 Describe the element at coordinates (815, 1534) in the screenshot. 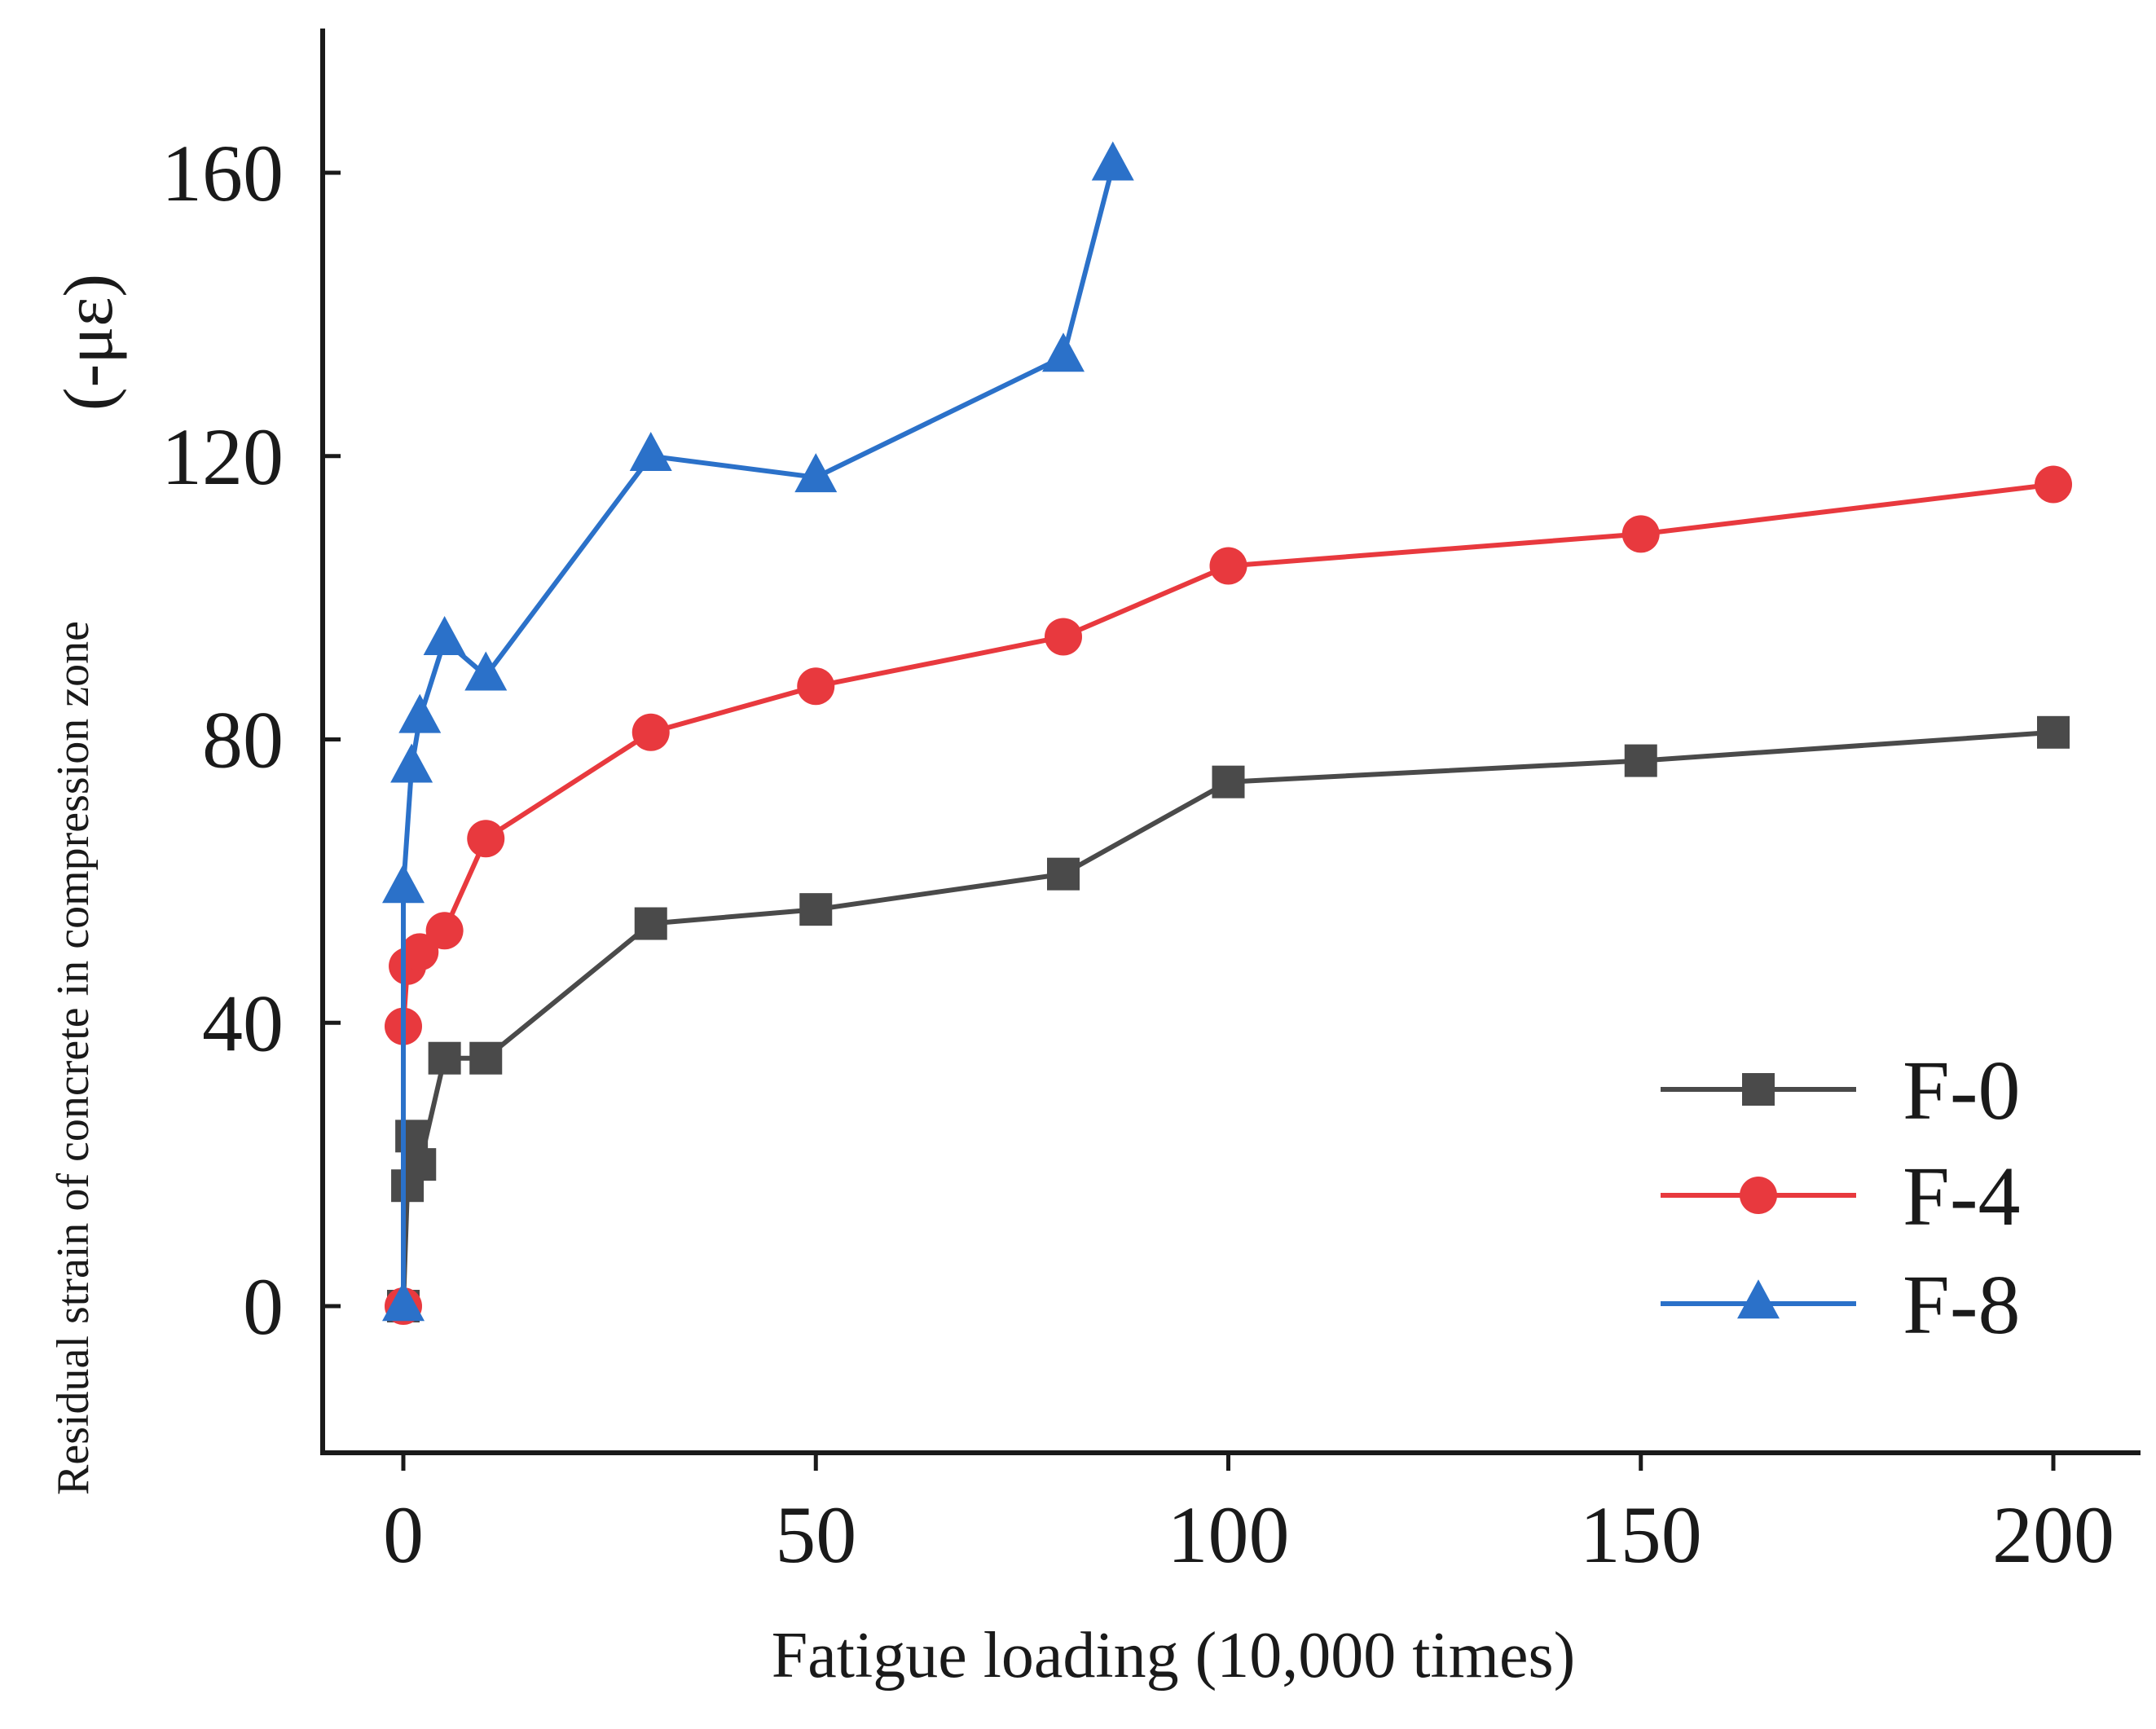

I see `x-tick-label-50: 50` at that location.